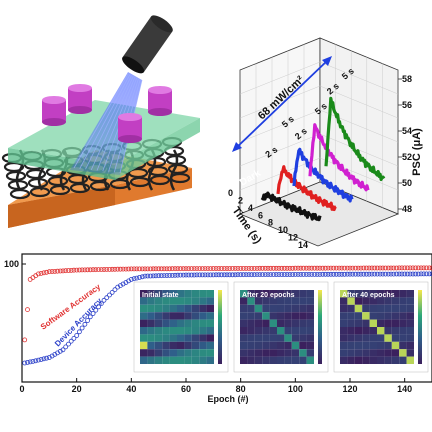  What do you see at coordinates (268, 295) in the screenshot?
I see `inset-title: After 20 epochs` at bounding box center [268, 295].